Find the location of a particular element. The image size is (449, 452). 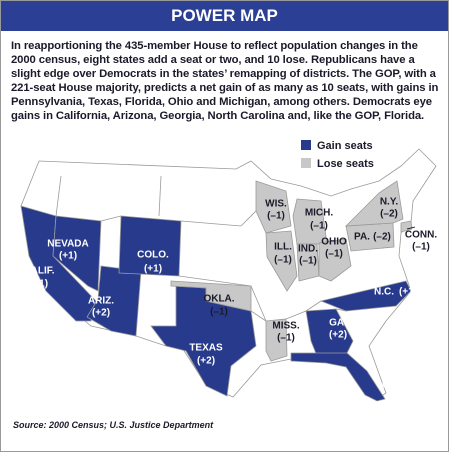

state-name: PA. is located at coordinates (362, 237).